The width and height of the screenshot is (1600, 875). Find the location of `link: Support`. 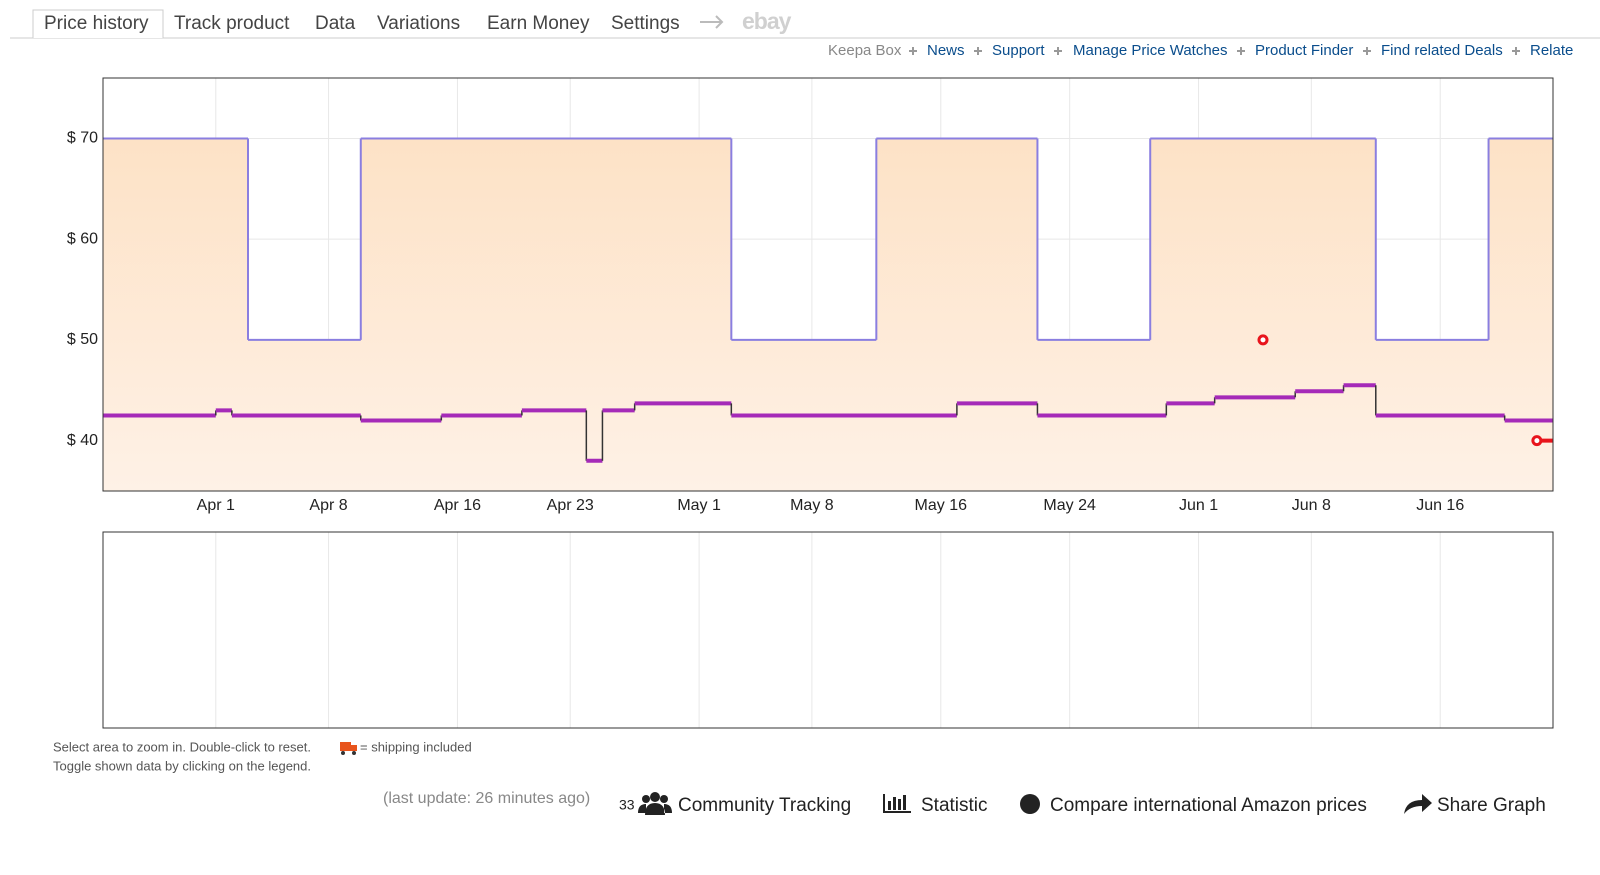

link: Support is located at coordinates (1018, 50).